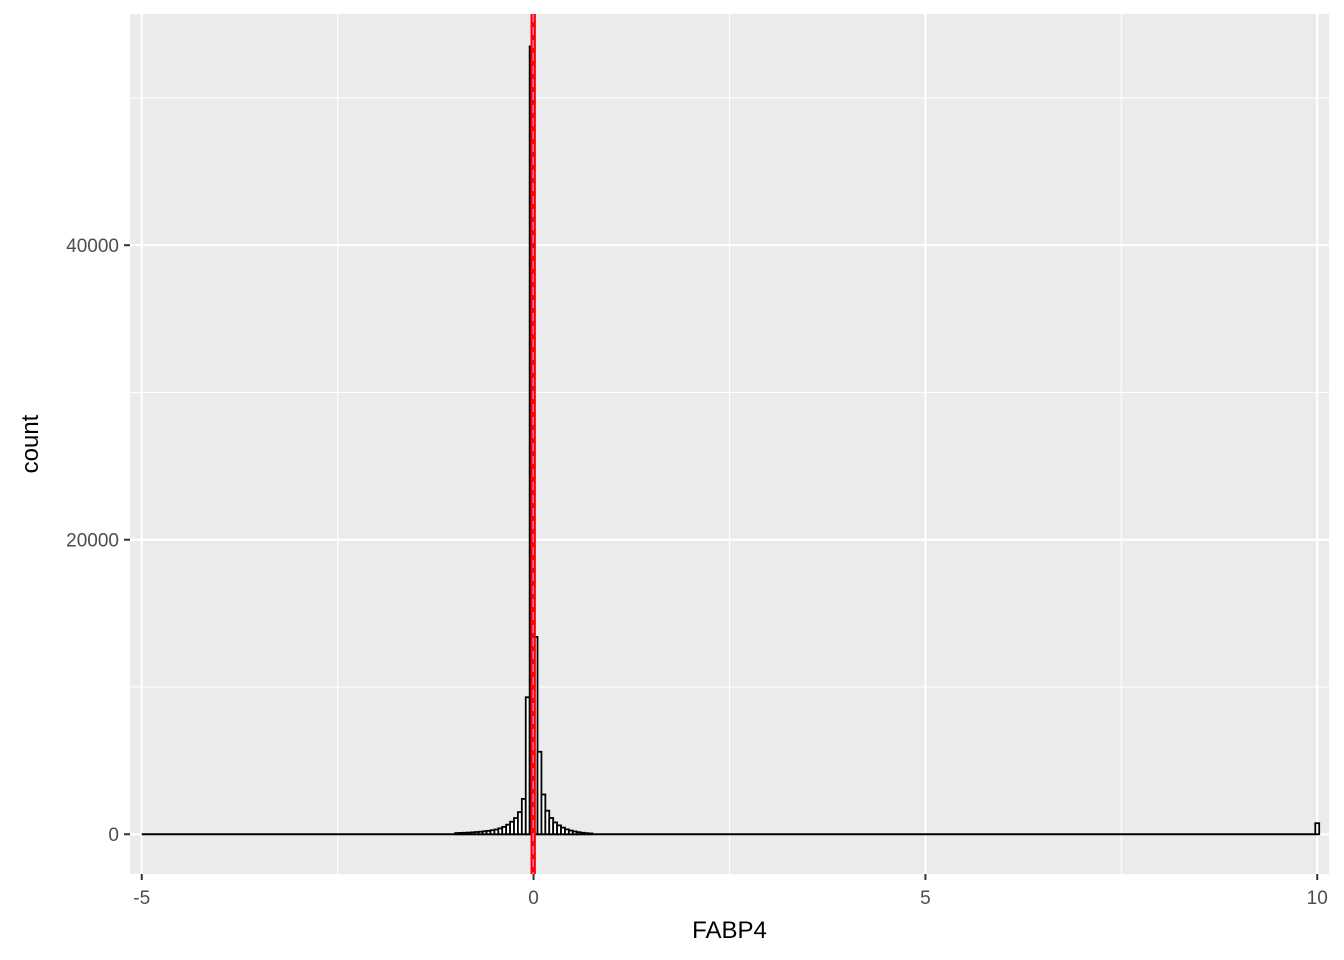  Describe the element at coordinates (30, 443) in the screenshot. I see `y-axis-title: count` at that location.